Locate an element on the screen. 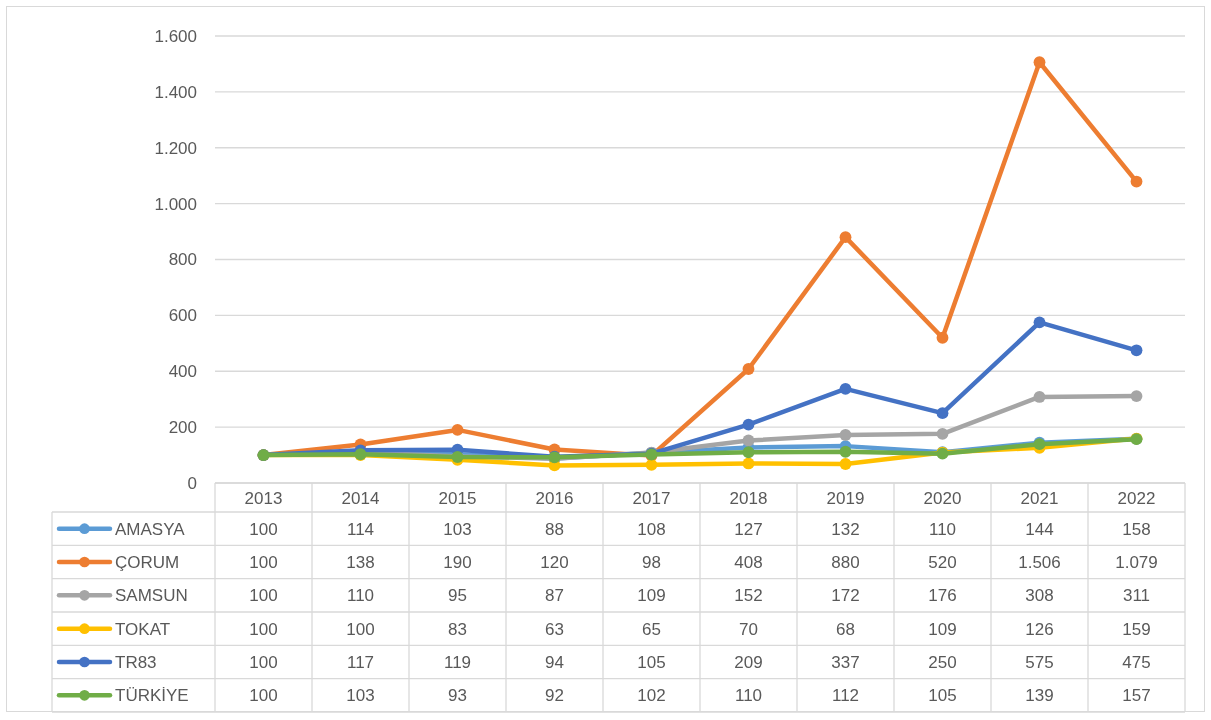 Image resolution: width=1211 pixels, height=720 pixels. y-tick-label: 600 is located at coordinates (182, 316).